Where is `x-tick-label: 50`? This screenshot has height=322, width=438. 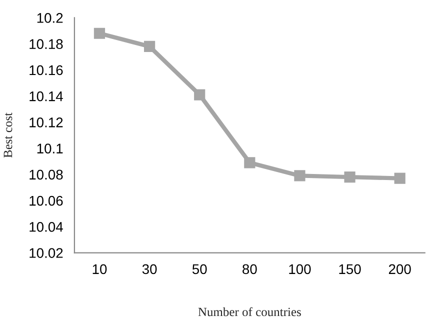 x-tick-label: 50 is located at coordinates (199, 269).